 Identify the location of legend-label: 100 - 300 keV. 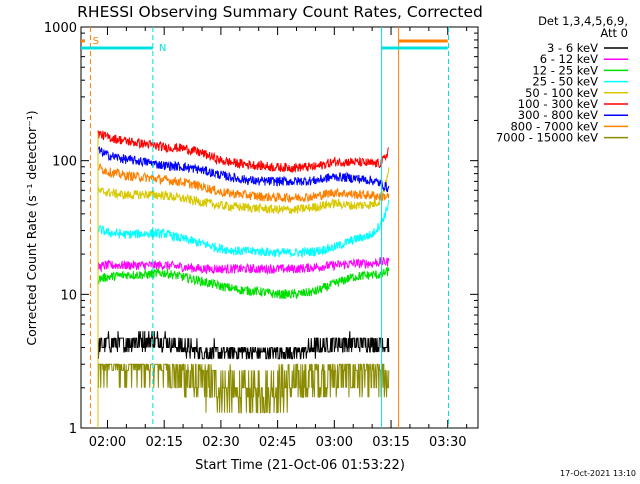
(558, 104).